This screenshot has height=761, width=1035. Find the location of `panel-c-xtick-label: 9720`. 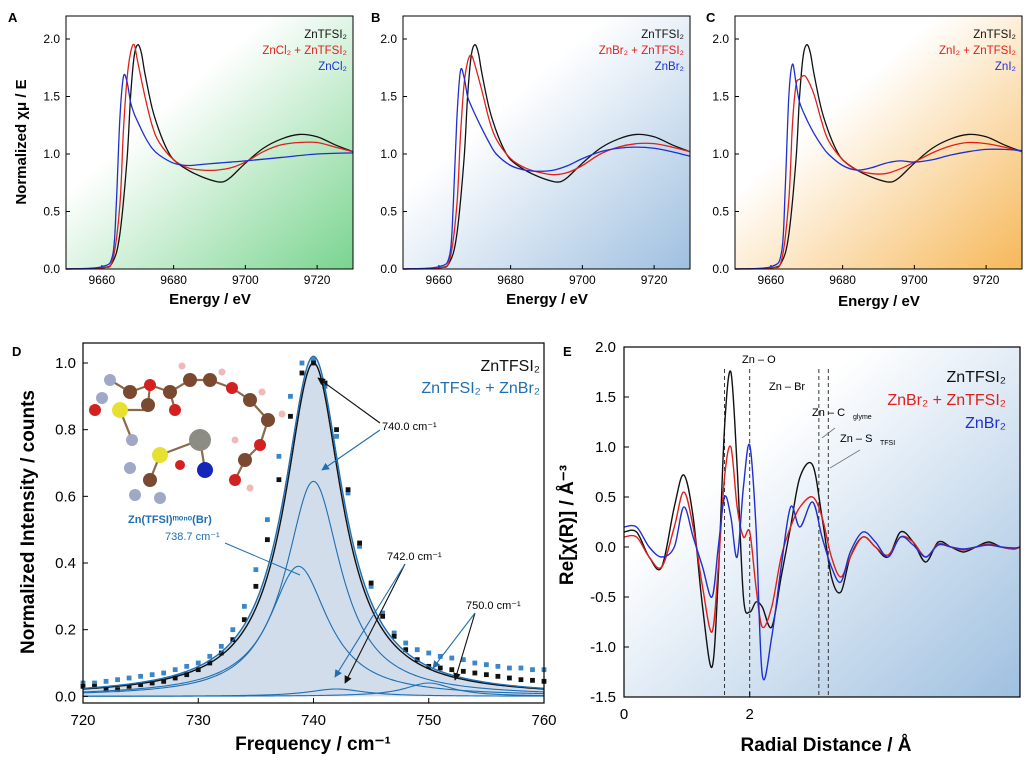

panel-c-xtick-label: 9720 is located at coordinates (986, 280).